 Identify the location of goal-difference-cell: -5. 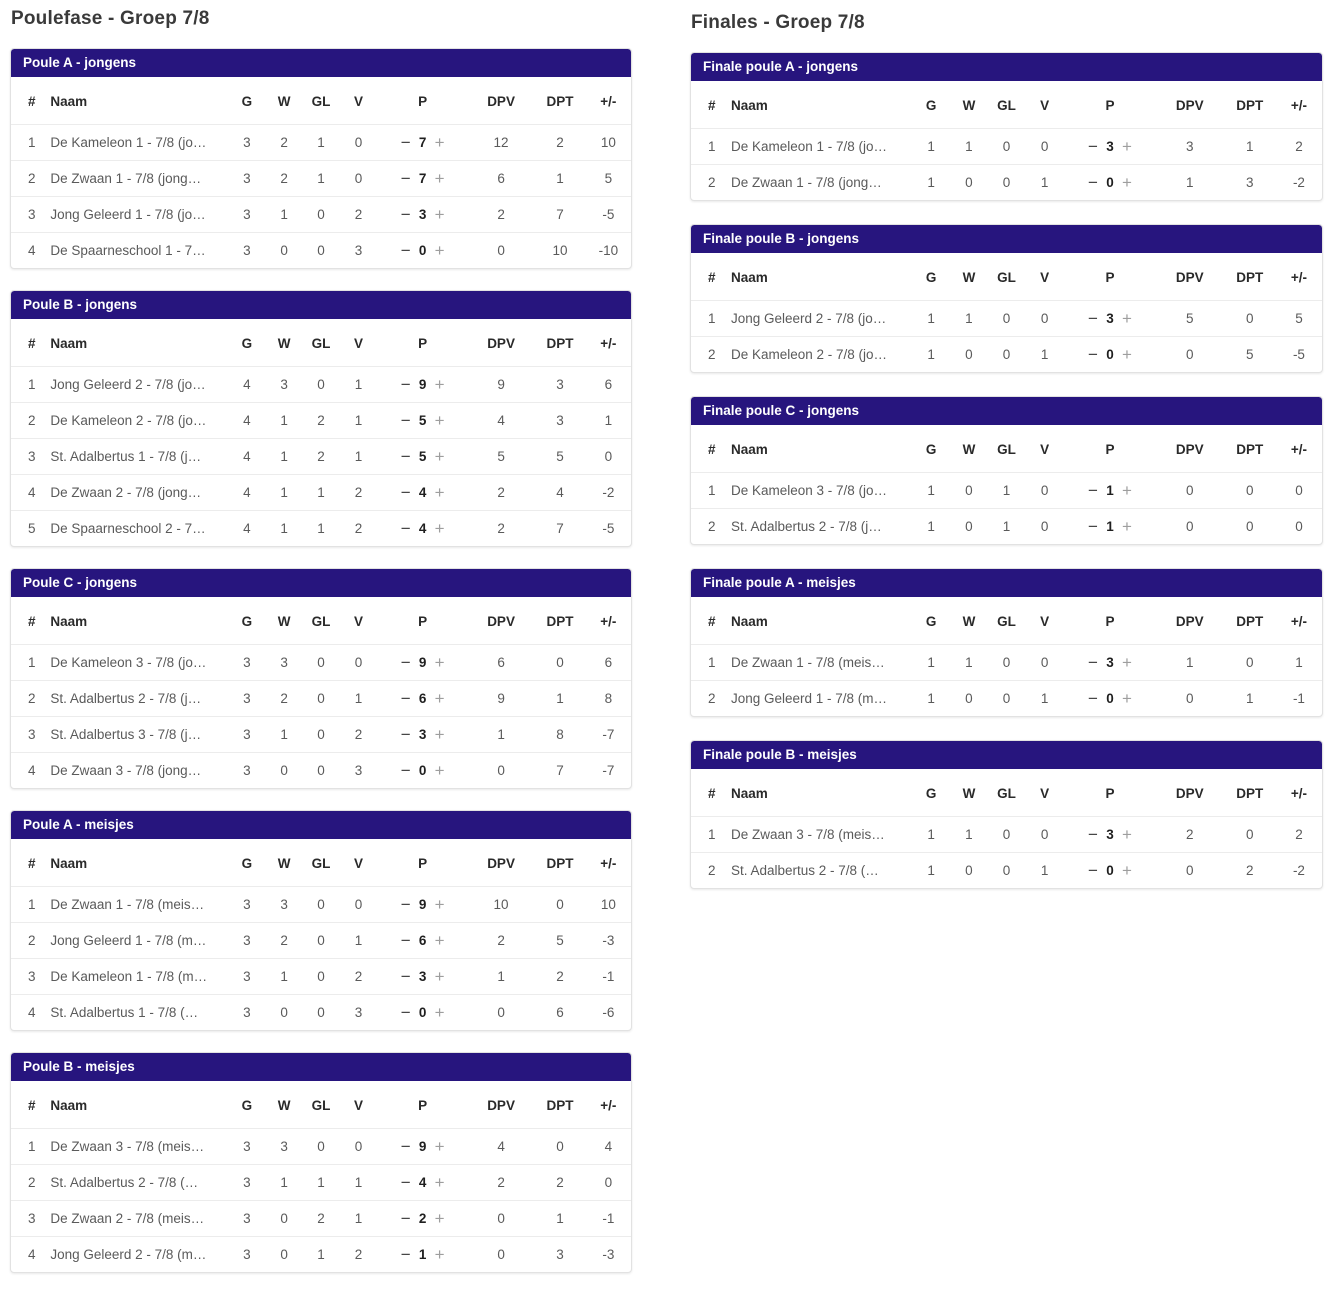
(1298, 354).